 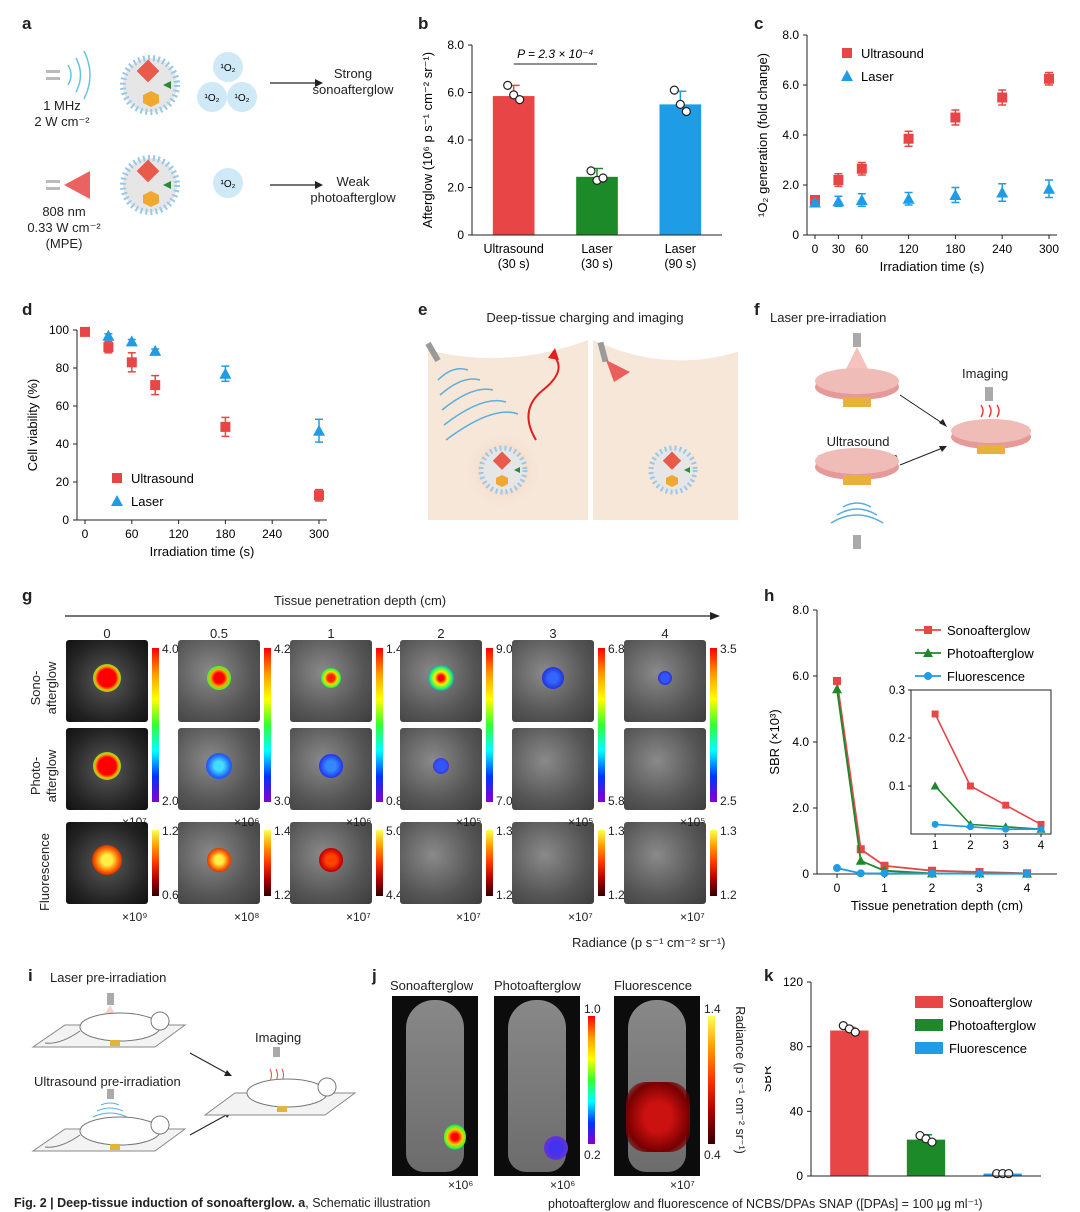 What do you see at coordinates (932, 873) in the screenshot?
I see `point-fluorescence` at bounding box center [932, 873].